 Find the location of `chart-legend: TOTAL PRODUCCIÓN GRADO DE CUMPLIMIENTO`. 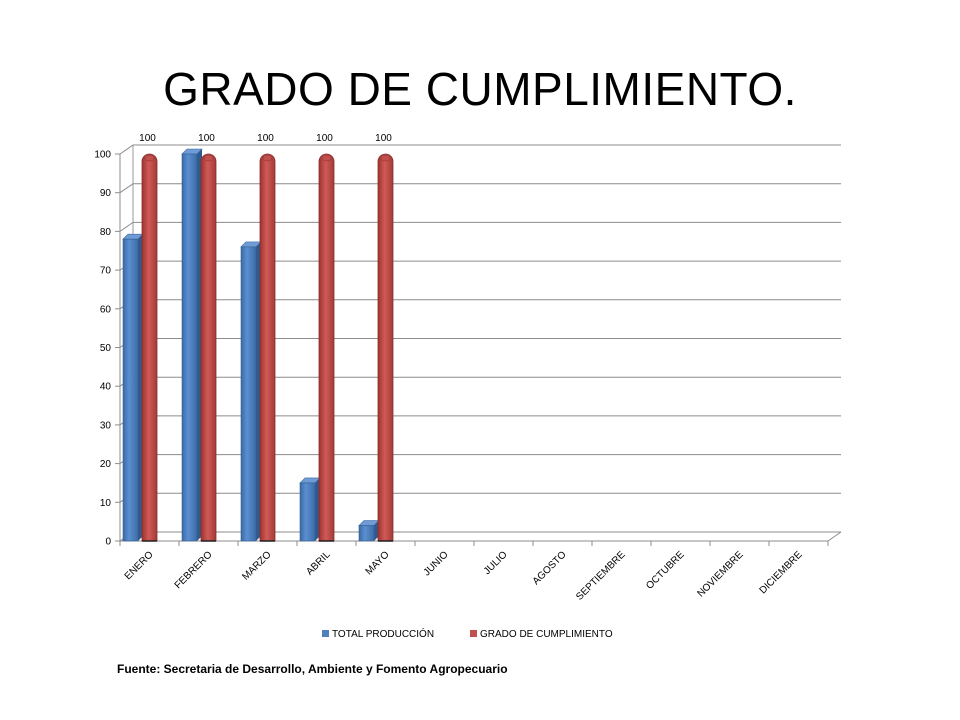

chart-legend: TOTAL PRODUCCIÓN GRADO DE CUMPLIMIENTO is located at coordinates (467, 633).